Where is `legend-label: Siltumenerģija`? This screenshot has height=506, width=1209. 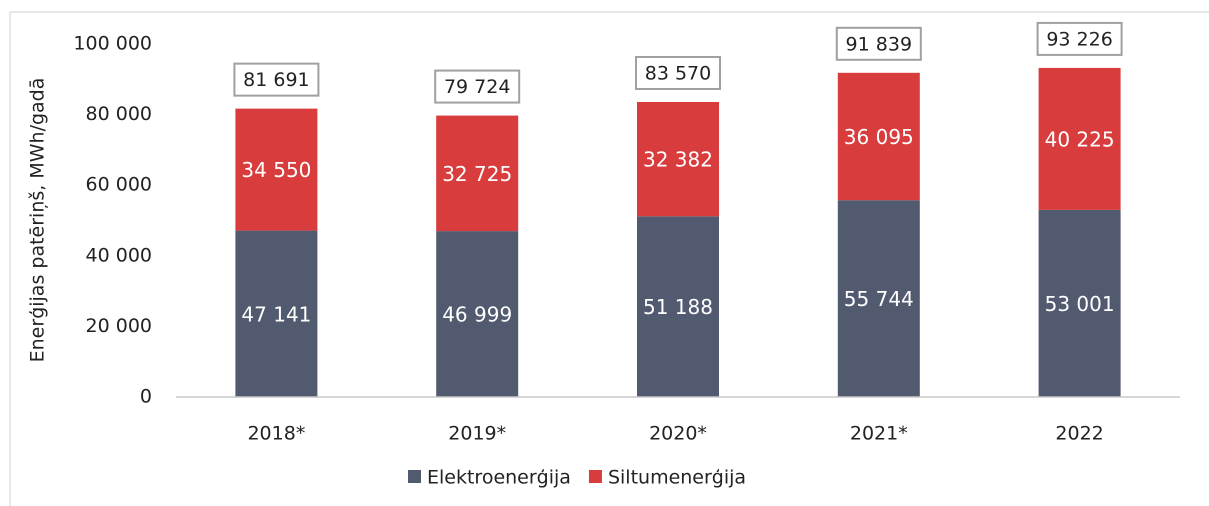 legend-label: Siltumenerģija is located at coordinates (677, 478).